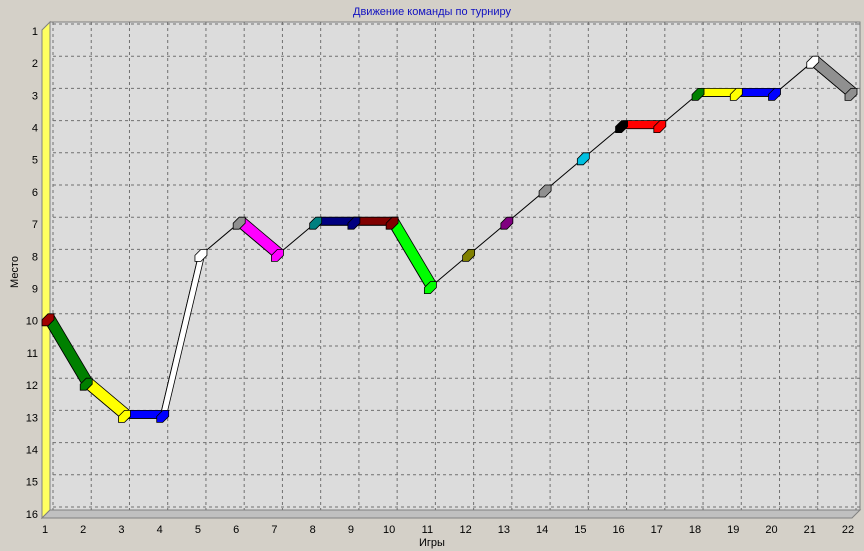  What do you see at coordinates (32, 515) in the screenshot?
I see `y-tick-label: 16` at bounding box center [32, 515].